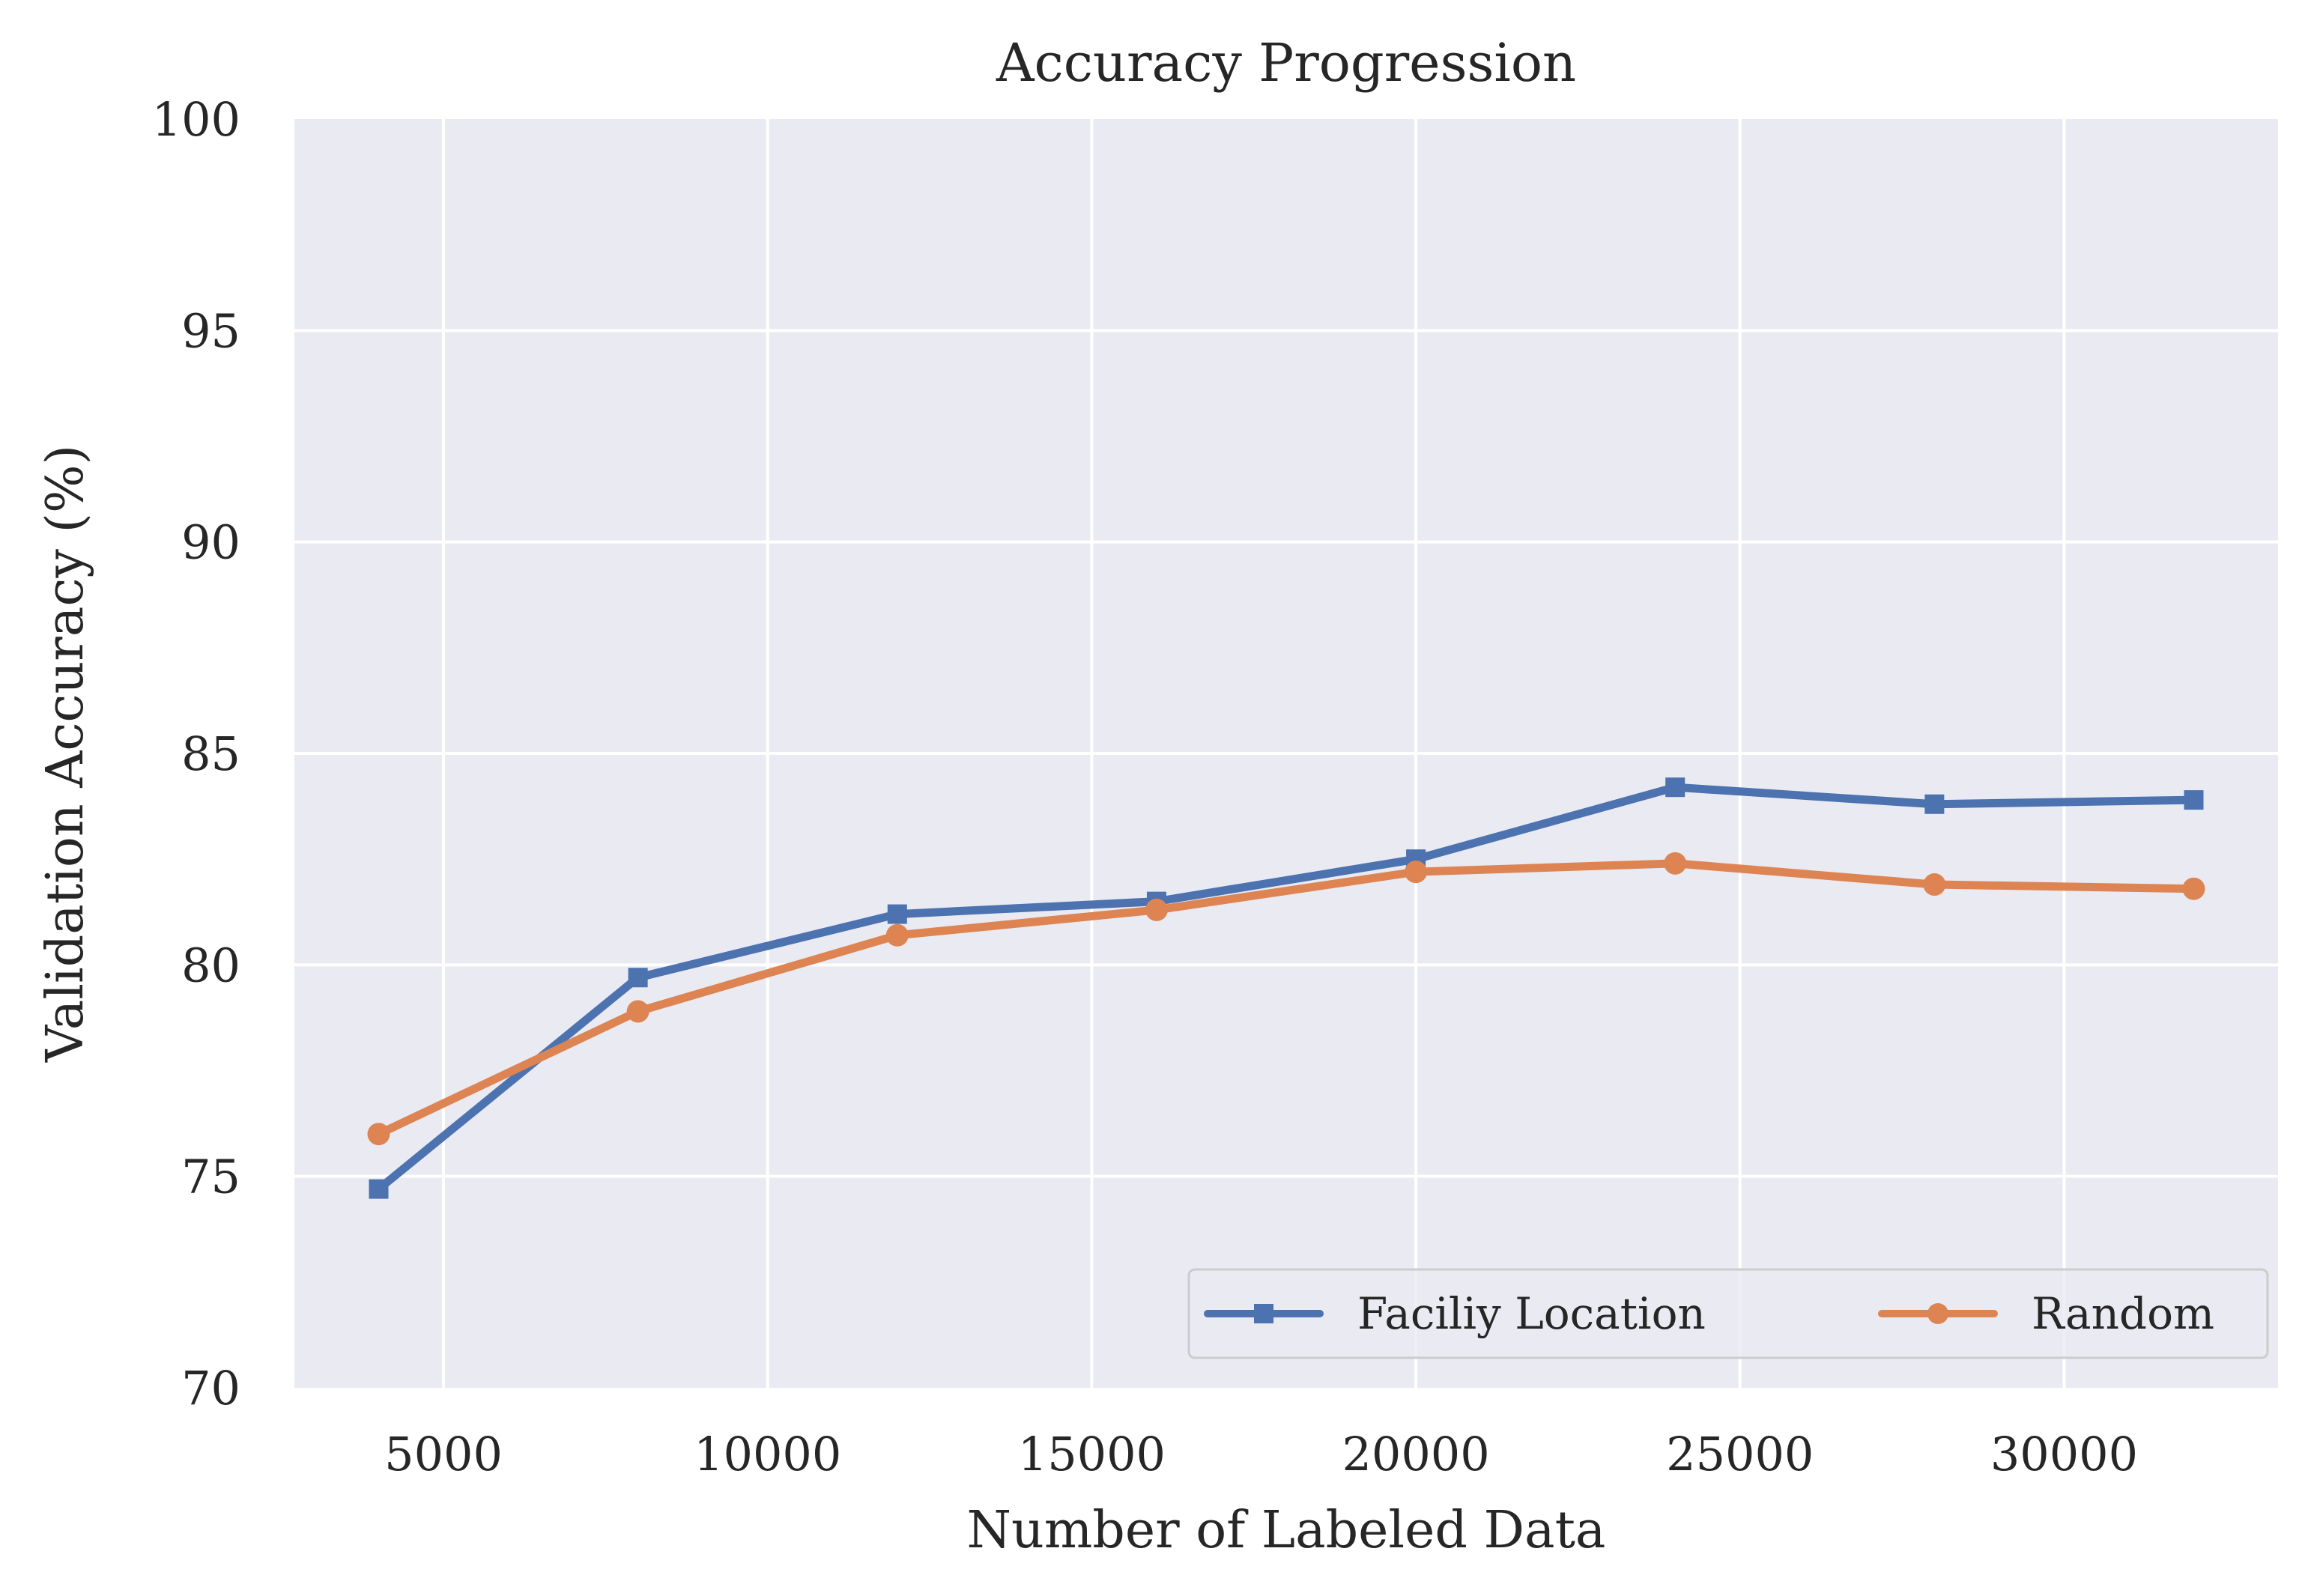  What do you see at coordinates (2064, 1454) in the screenshot?
I see `x-tick-label: 30000` at bounding box center [2064, 1454].